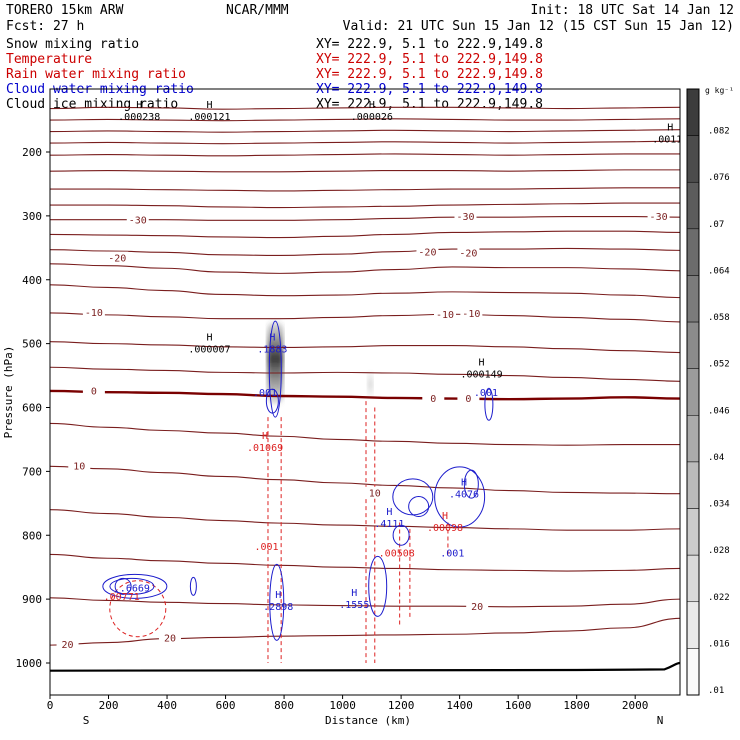 This screenshot has width=740, height=740. I want to click on model-label: TORERO 15km ARW, so click(65, 10).